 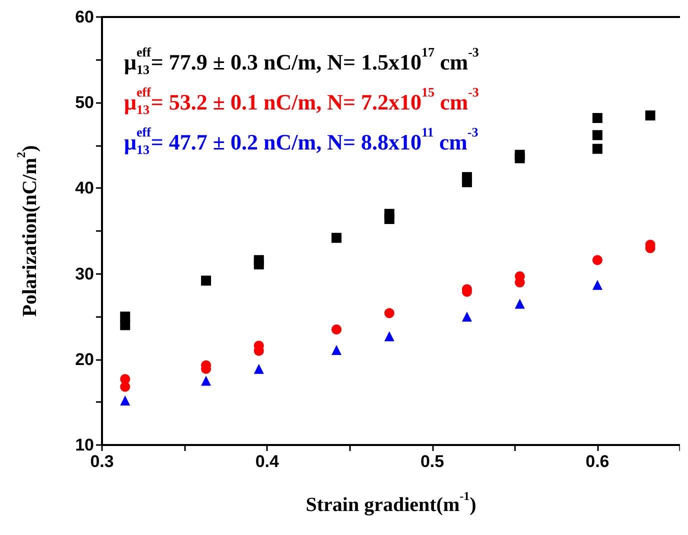 What do you see at coordinates (84, 17) in the screenshot?
I see `y-tick-label: 60` at bounding box center [84, 17].